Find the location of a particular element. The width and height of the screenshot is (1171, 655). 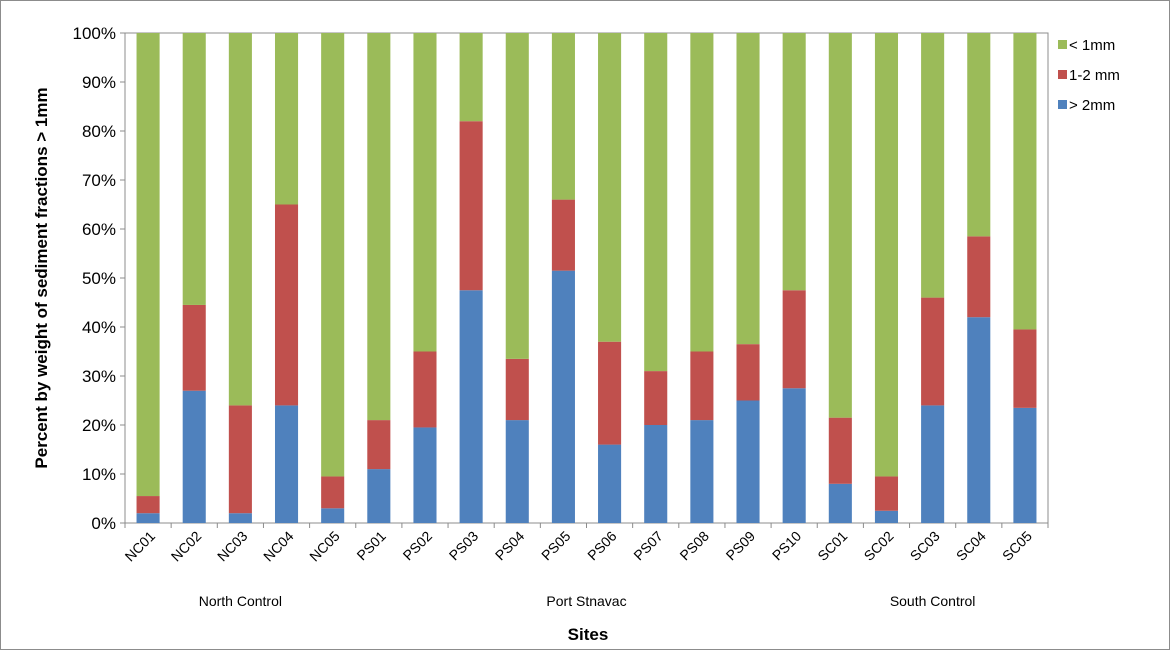

legend-label: > 2mm is located at coordinates (1092, 105).